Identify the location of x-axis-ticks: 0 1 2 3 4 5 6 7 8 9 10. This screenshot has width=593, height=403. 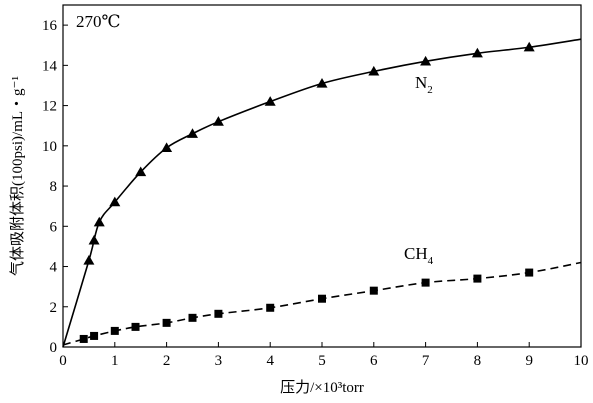
(324, 355).